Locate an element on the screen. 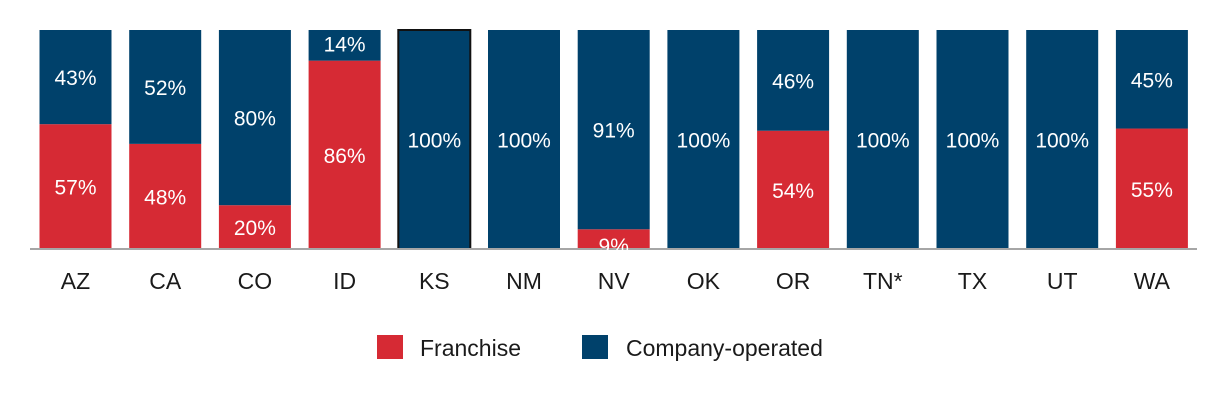  data-label-franchise-id: 86% is located at coordinates (345, 156).